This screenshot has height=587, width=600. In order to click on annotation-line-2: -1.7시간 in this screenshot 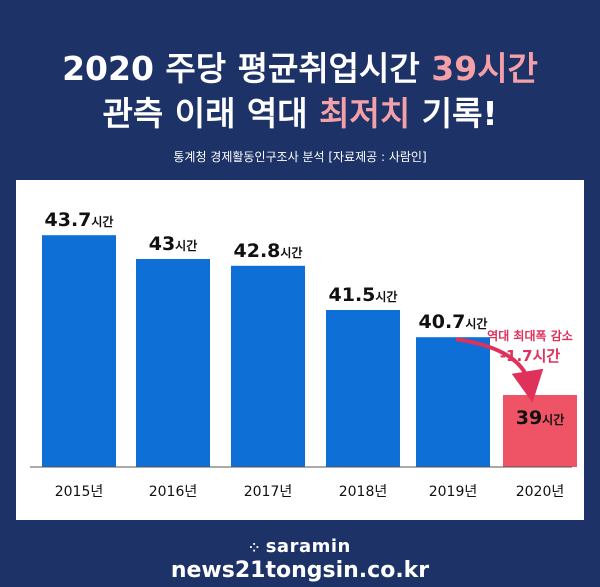, I will do `click(530, 356)`.